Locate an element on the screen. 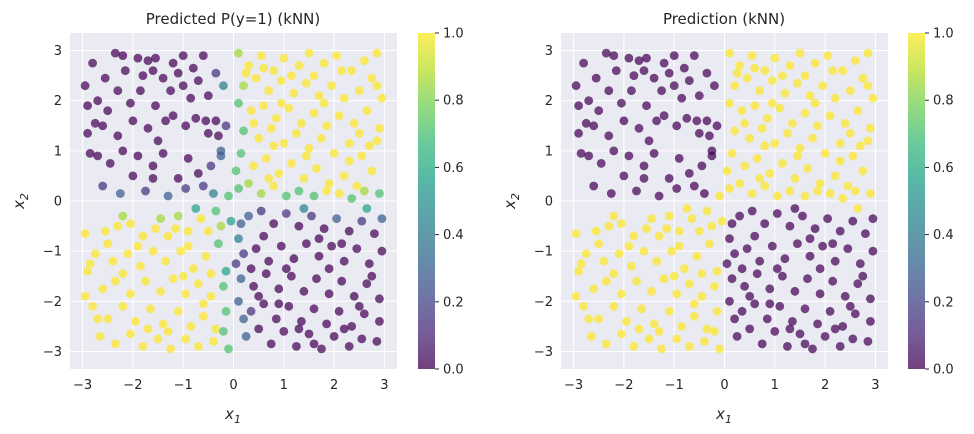  colorbar-tick-label: 0.8 is located at coordinates (453, 101).